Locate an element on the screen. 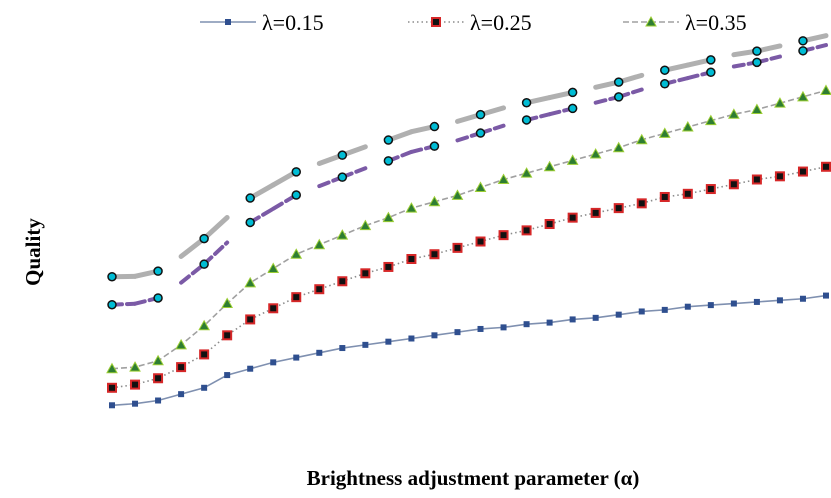 This screenshot has height=498, width=831. decor-upper-segment is located at coordinates (215, 228).